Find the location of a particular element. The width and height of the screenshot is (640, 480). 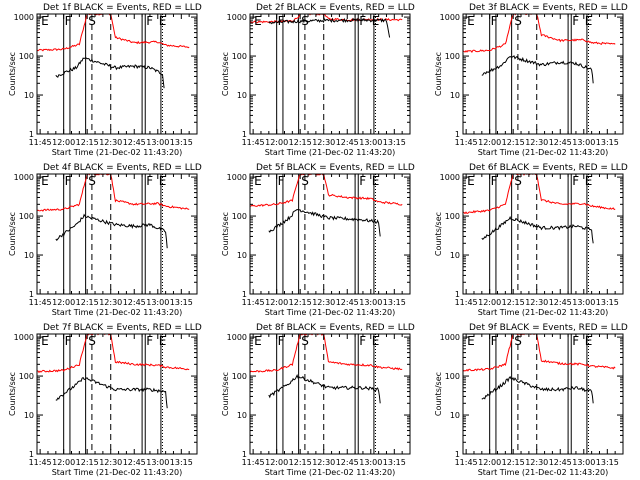

panel-title-det: Det 5f is located at coordinates (270, 168).